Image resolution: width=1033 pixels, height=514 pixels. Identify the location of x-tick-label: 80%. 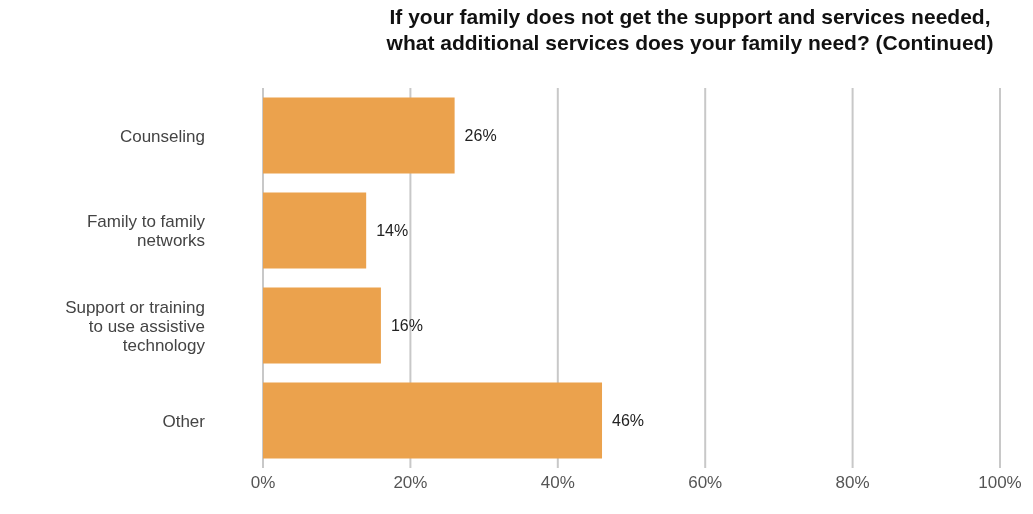
(852, 483).